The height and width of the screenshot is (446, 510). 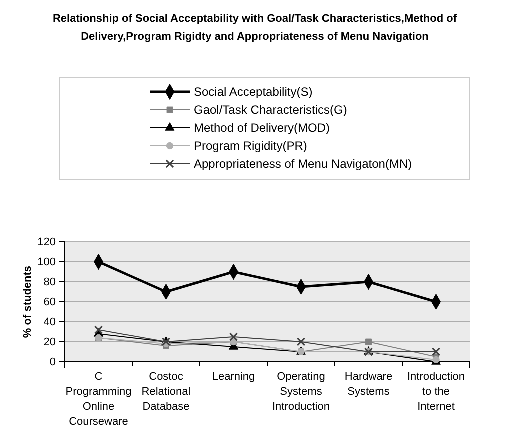 What do you see at coordinates (368, 384) in the screenshot?
I see `x-tick-label: Hardware Systems` at bounding box center [368, 384].